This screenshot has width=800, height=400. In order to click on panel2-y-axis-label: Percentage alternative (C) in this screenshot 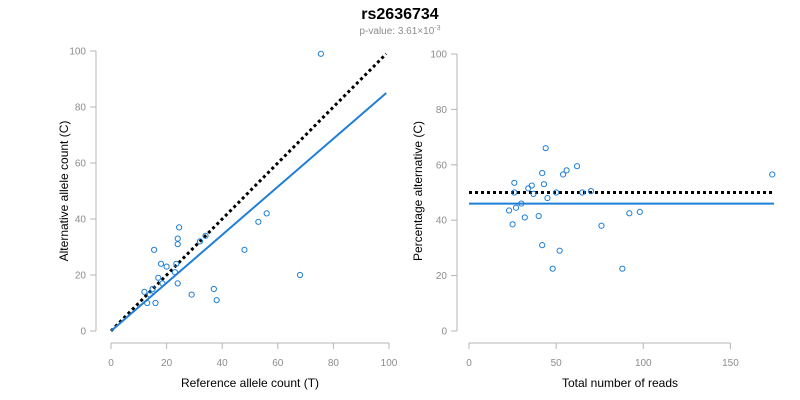, I will do `click(418, 191)`.